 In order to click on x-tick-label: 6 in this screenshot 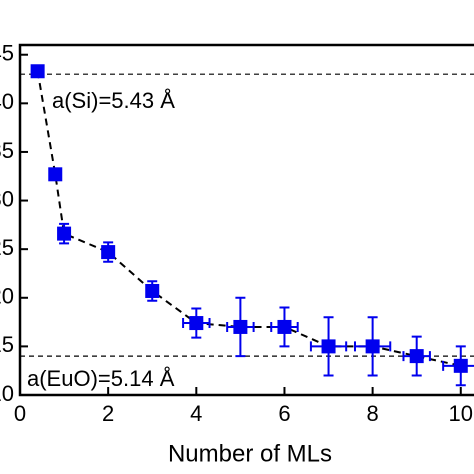, I will do `click(284, 413)`.